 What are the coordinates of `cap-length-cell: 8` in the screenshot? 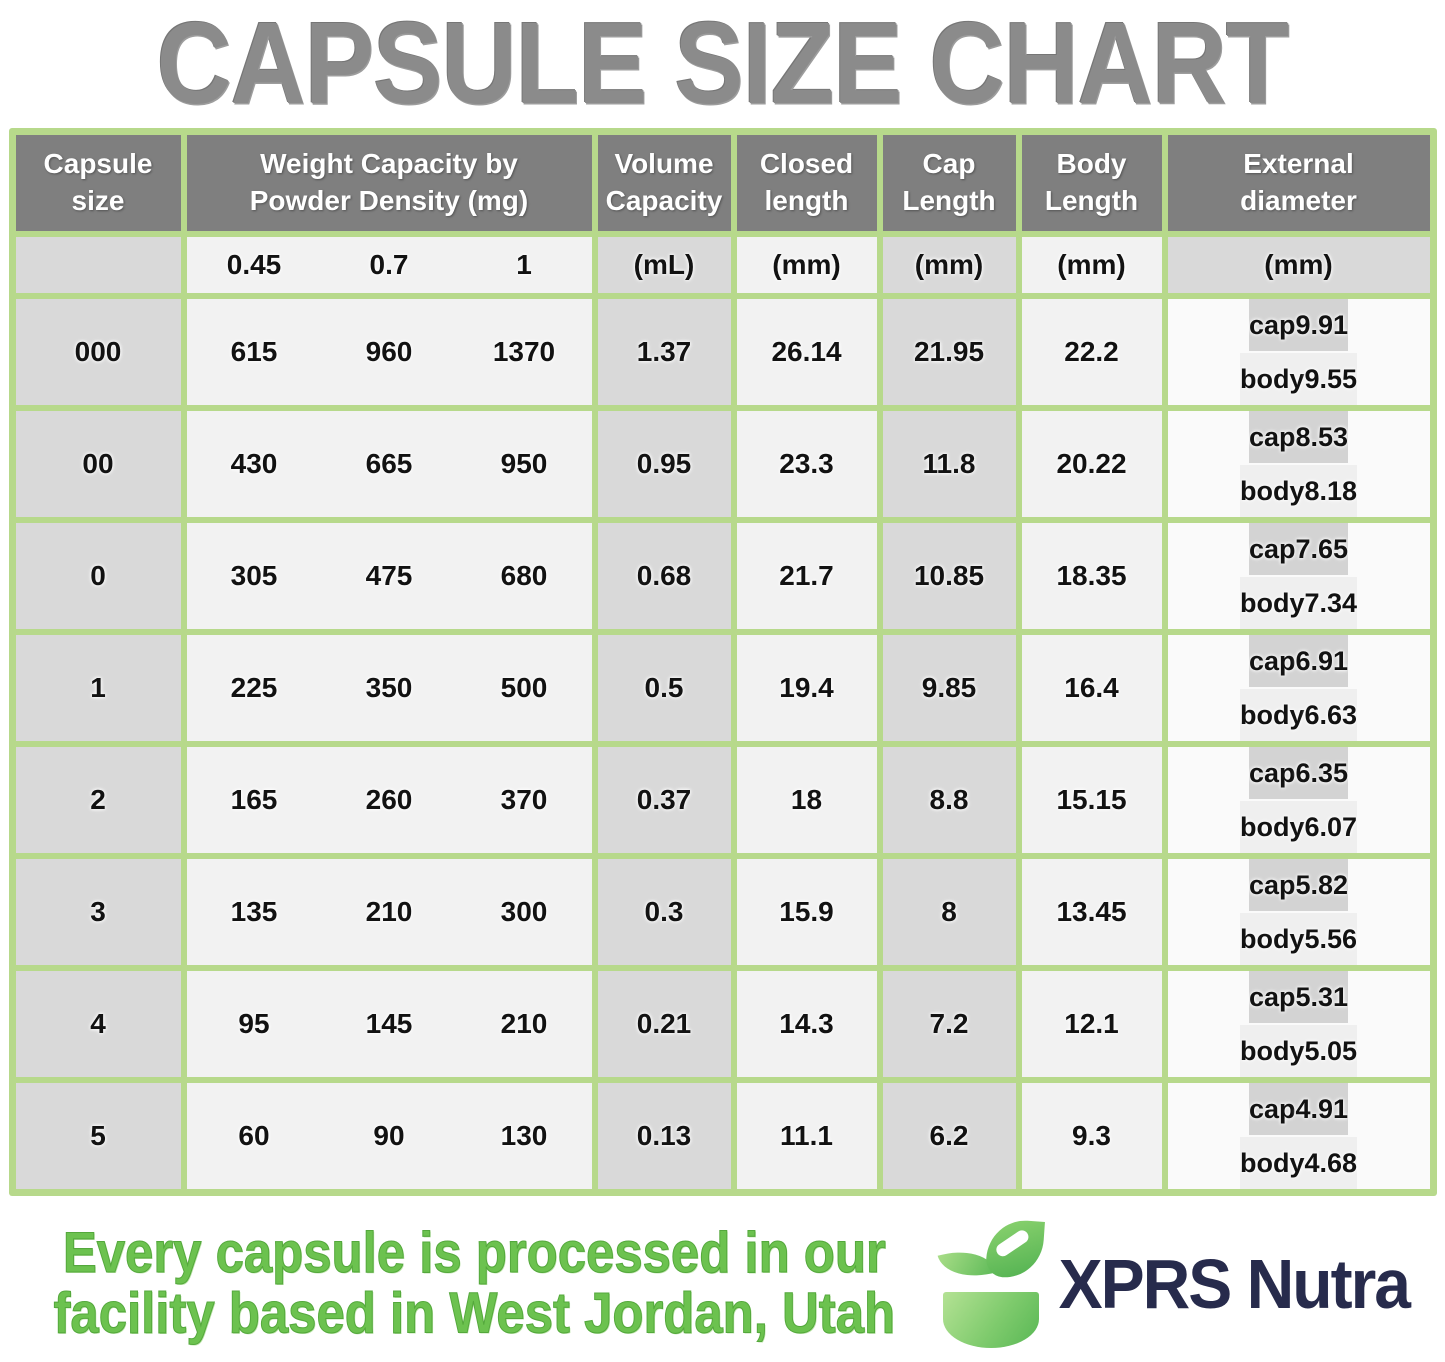 It's located at (949, 912).